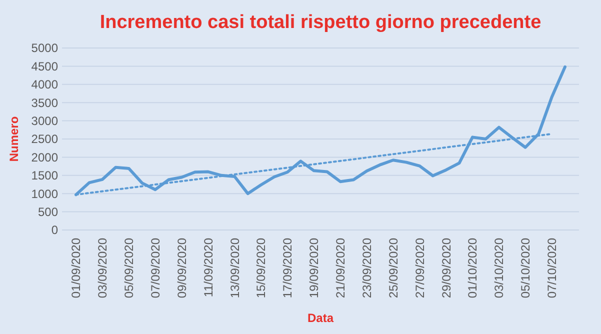 The width and height of the screenshot is (601, 334). Describe the element at coordinates (44, 103) in the screenshot. I see `y-tick-label: 3500` at that location.